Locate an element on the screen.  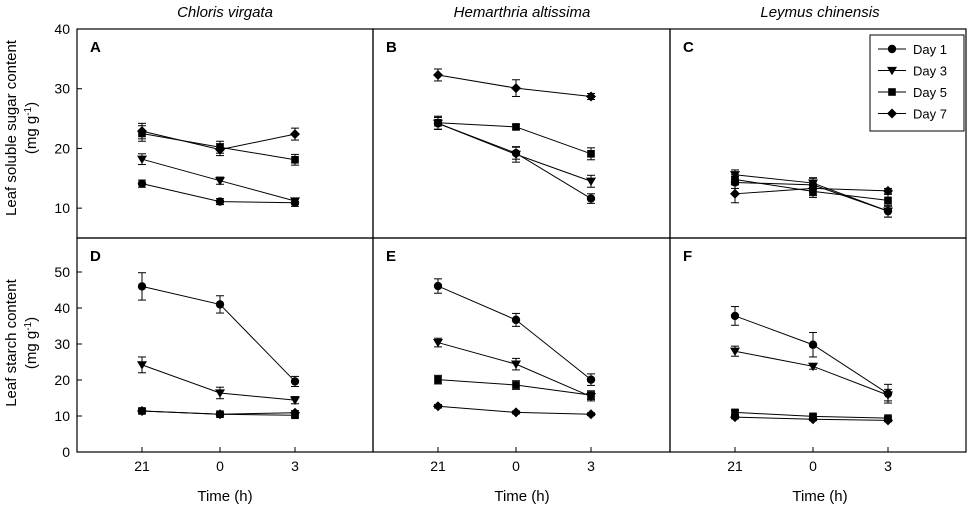
panel-f: F 21 0 3 is located at coordinates (818, 355).